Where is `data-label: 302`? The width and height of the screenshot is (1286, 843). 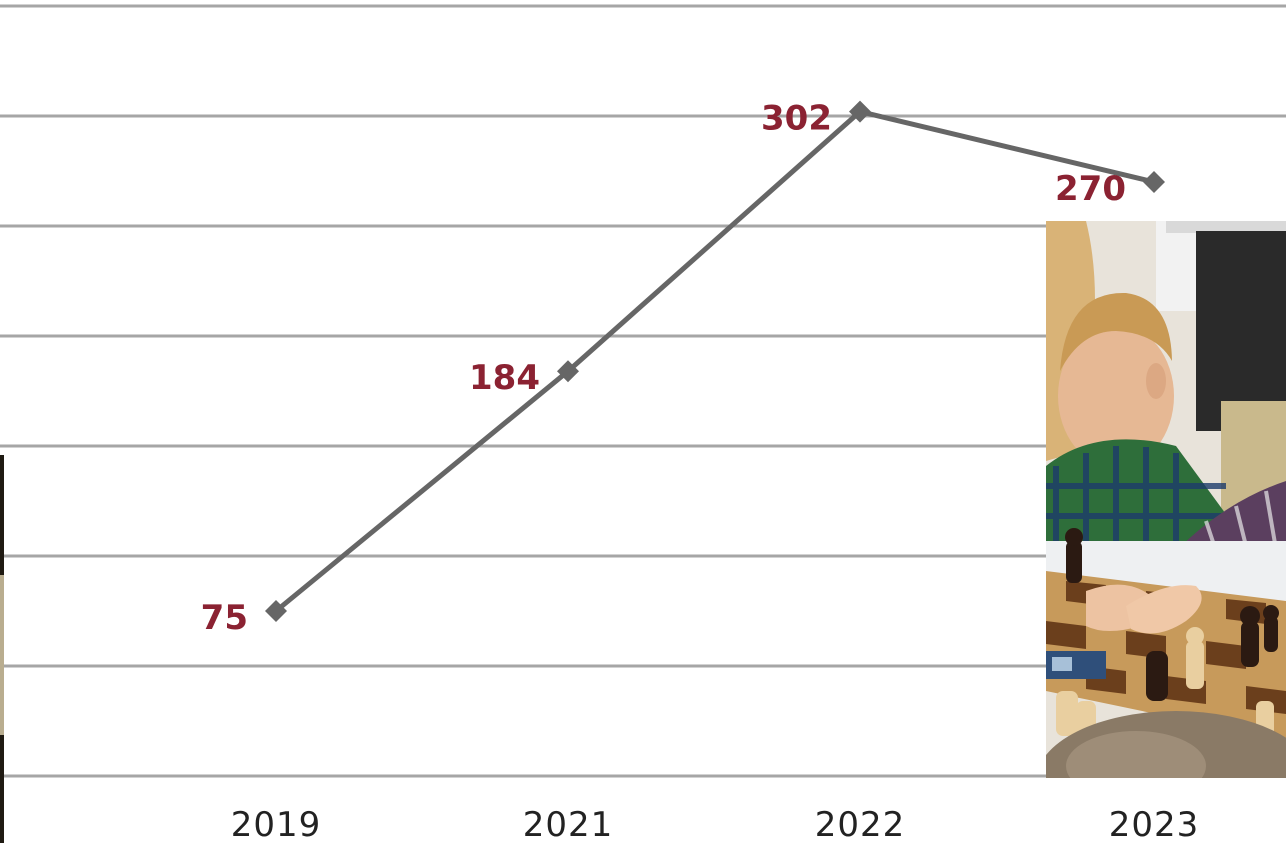 data-label: 302 is located at coordinates (796, 119).